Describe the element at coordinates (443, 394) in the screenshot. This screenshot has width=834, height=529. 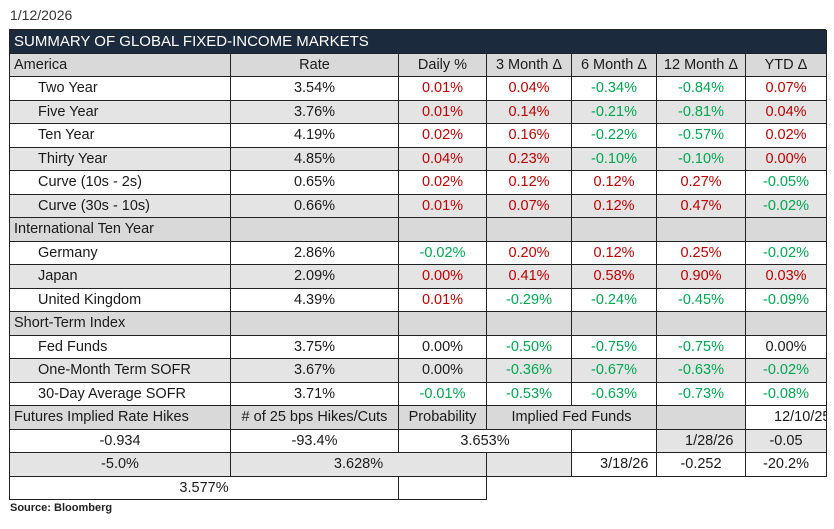
I see `change-cell: -0.01%` at that location.